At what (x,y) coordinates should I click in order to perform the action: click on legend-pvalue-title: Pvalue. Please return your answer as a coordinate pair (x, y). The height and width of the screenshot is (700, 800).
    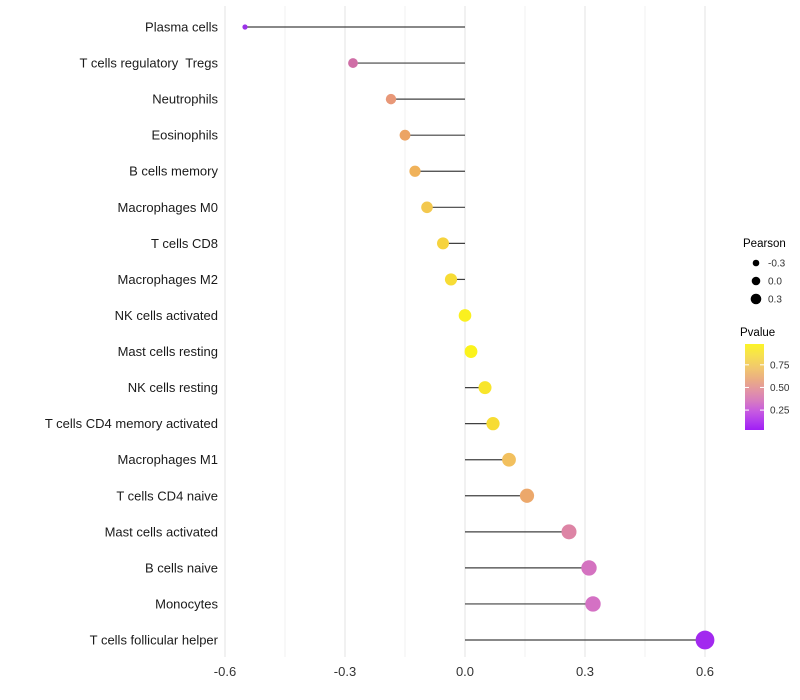
    Looking at the image, I should click on (757, 333).